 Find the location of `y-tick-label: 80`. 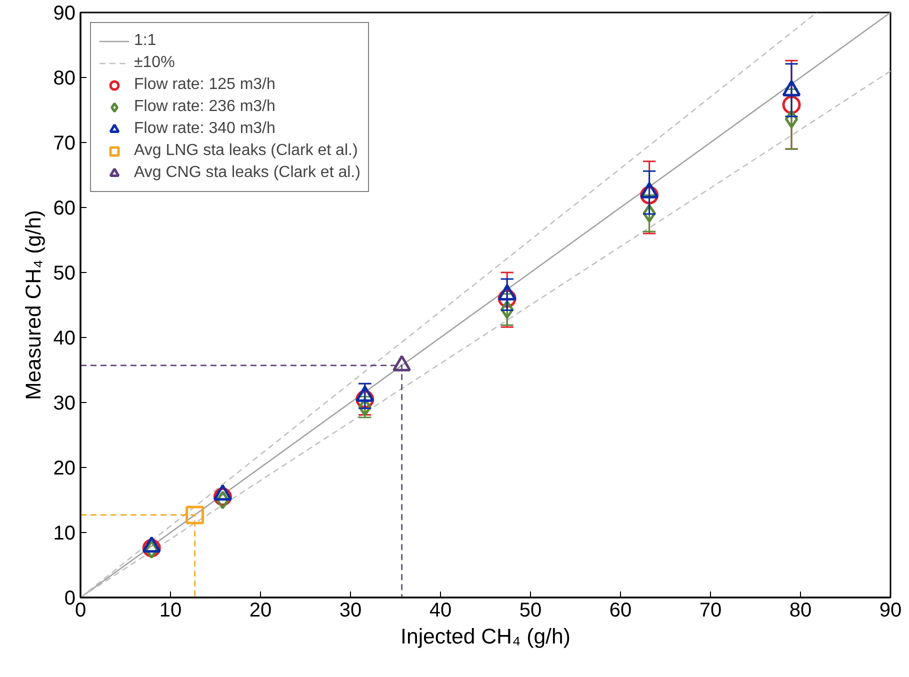

y-tick-label: 80 is located at coordinates (64, 79).